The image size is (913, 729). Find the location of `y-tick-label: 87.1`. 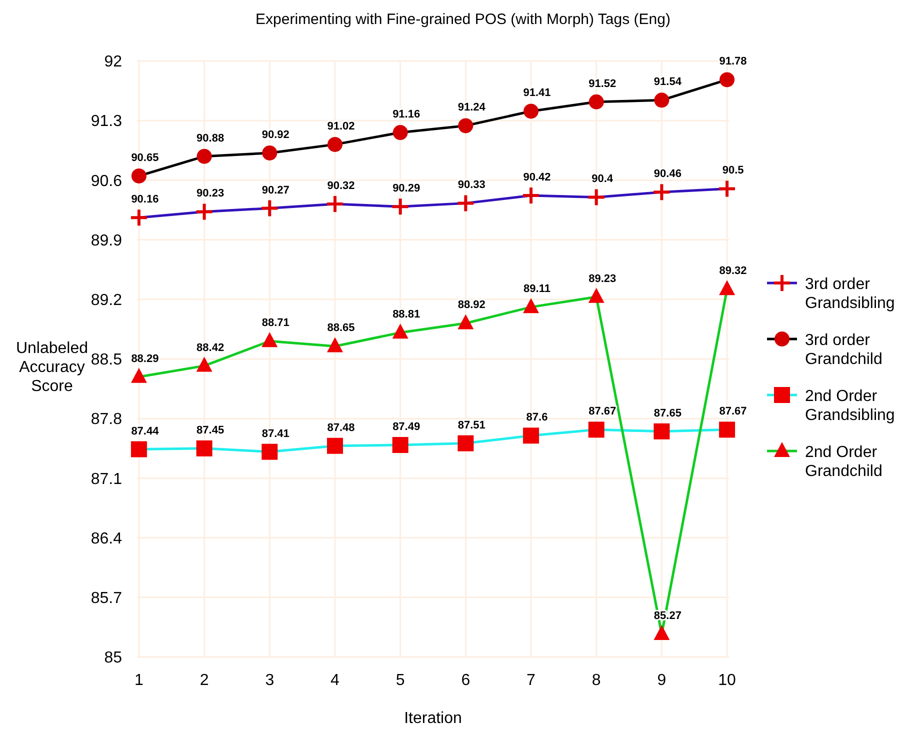

y-tick-label: 87.1 is located at coordinates (106, 479).